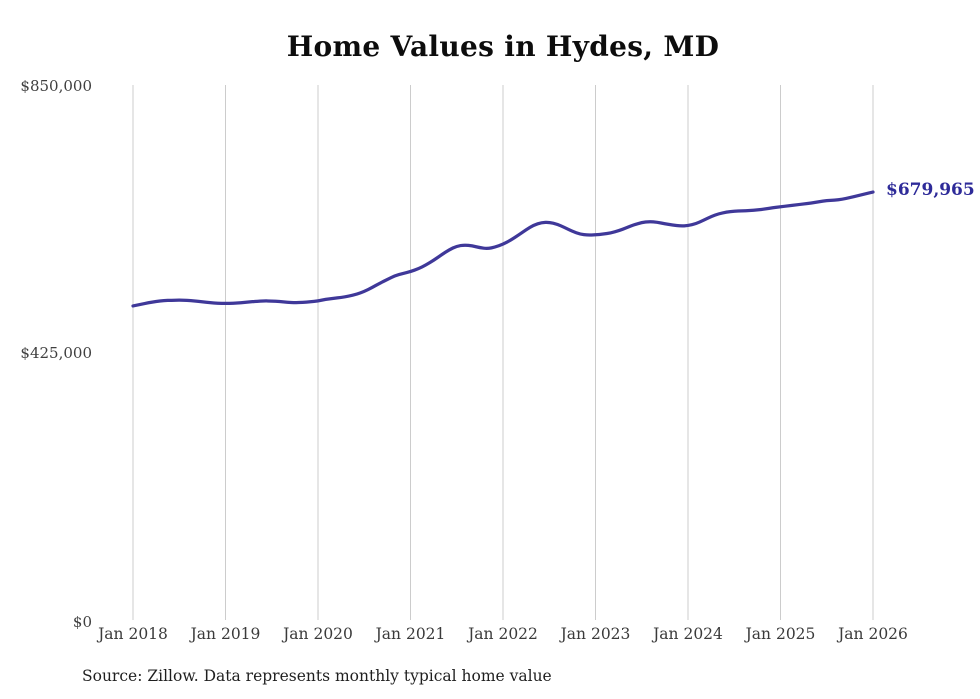 The width and height of the screenshot is (980, 699). I want to click on x-axis-tick-jan-2020: Jan 2020, so click(318, 634).